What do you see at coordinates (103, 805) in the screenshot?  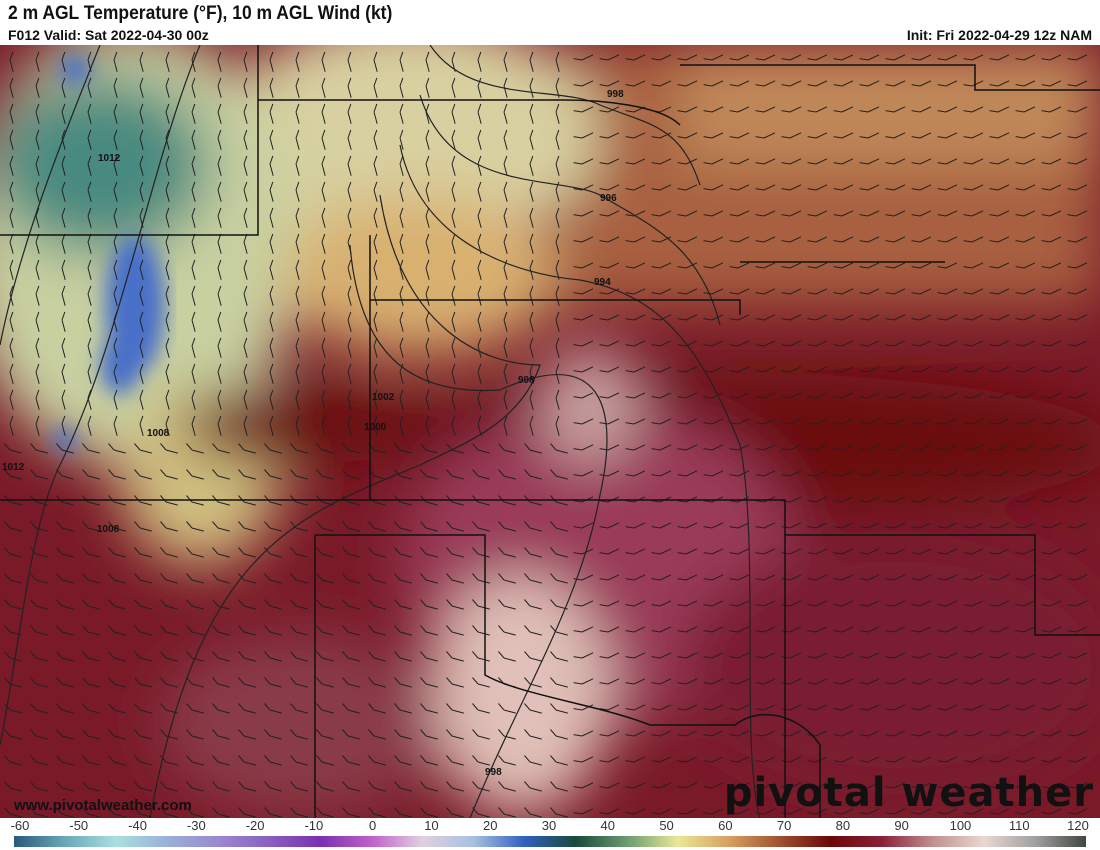 I see `website-watermark: www.pivotalweather.com` at bounding box center [103, 805].